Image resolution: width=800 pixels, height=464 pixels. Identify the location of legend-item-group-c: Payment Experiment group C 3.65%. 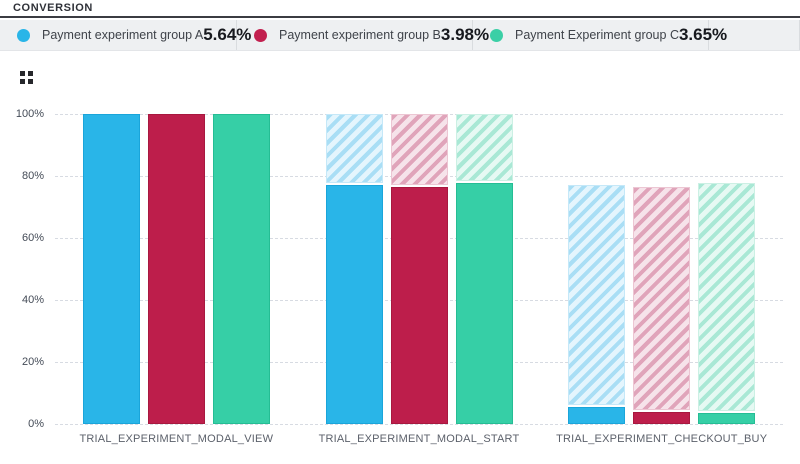
(600, 35).